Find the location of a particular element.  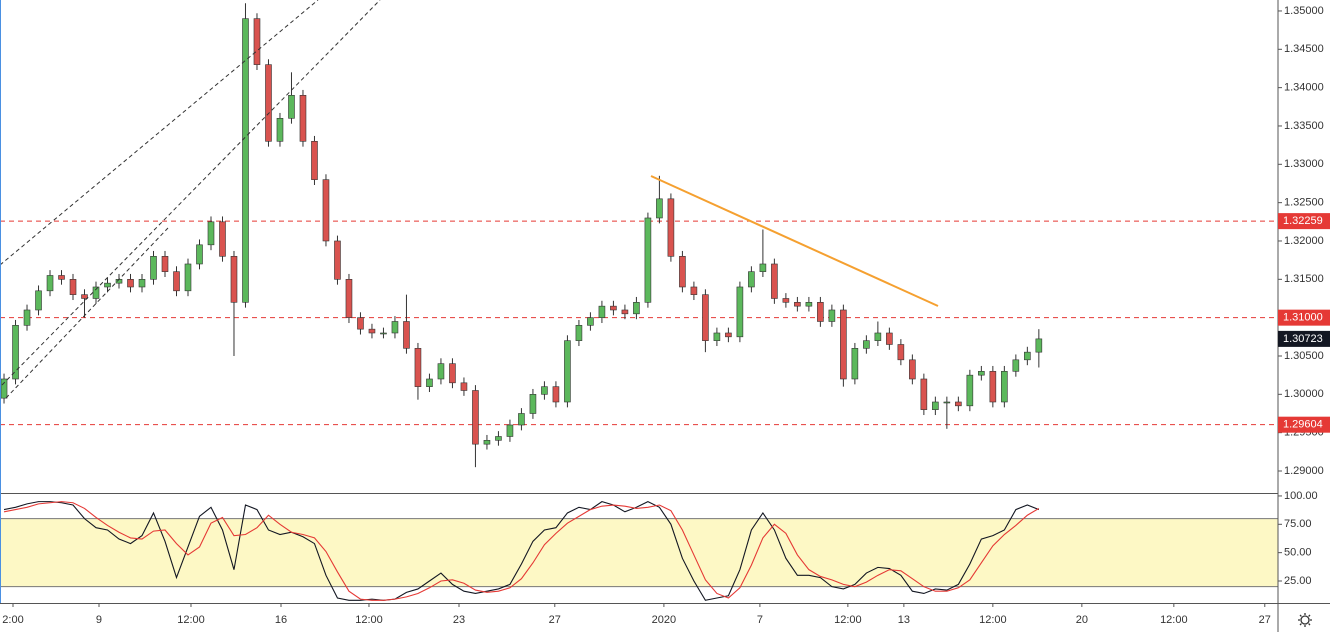

last-price-box is located at coordinates (1304, 338).